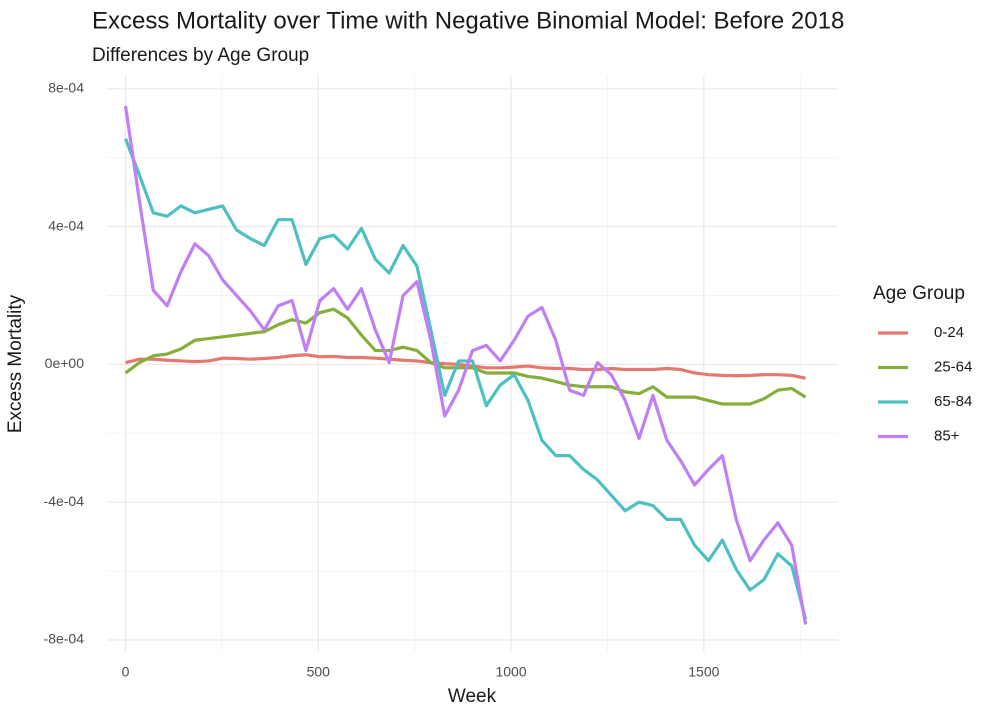 The image size is (990, 722). Describe the element at coordinates (949, 332) in the screenshot. I see `legend-label: 0-24` at that location.